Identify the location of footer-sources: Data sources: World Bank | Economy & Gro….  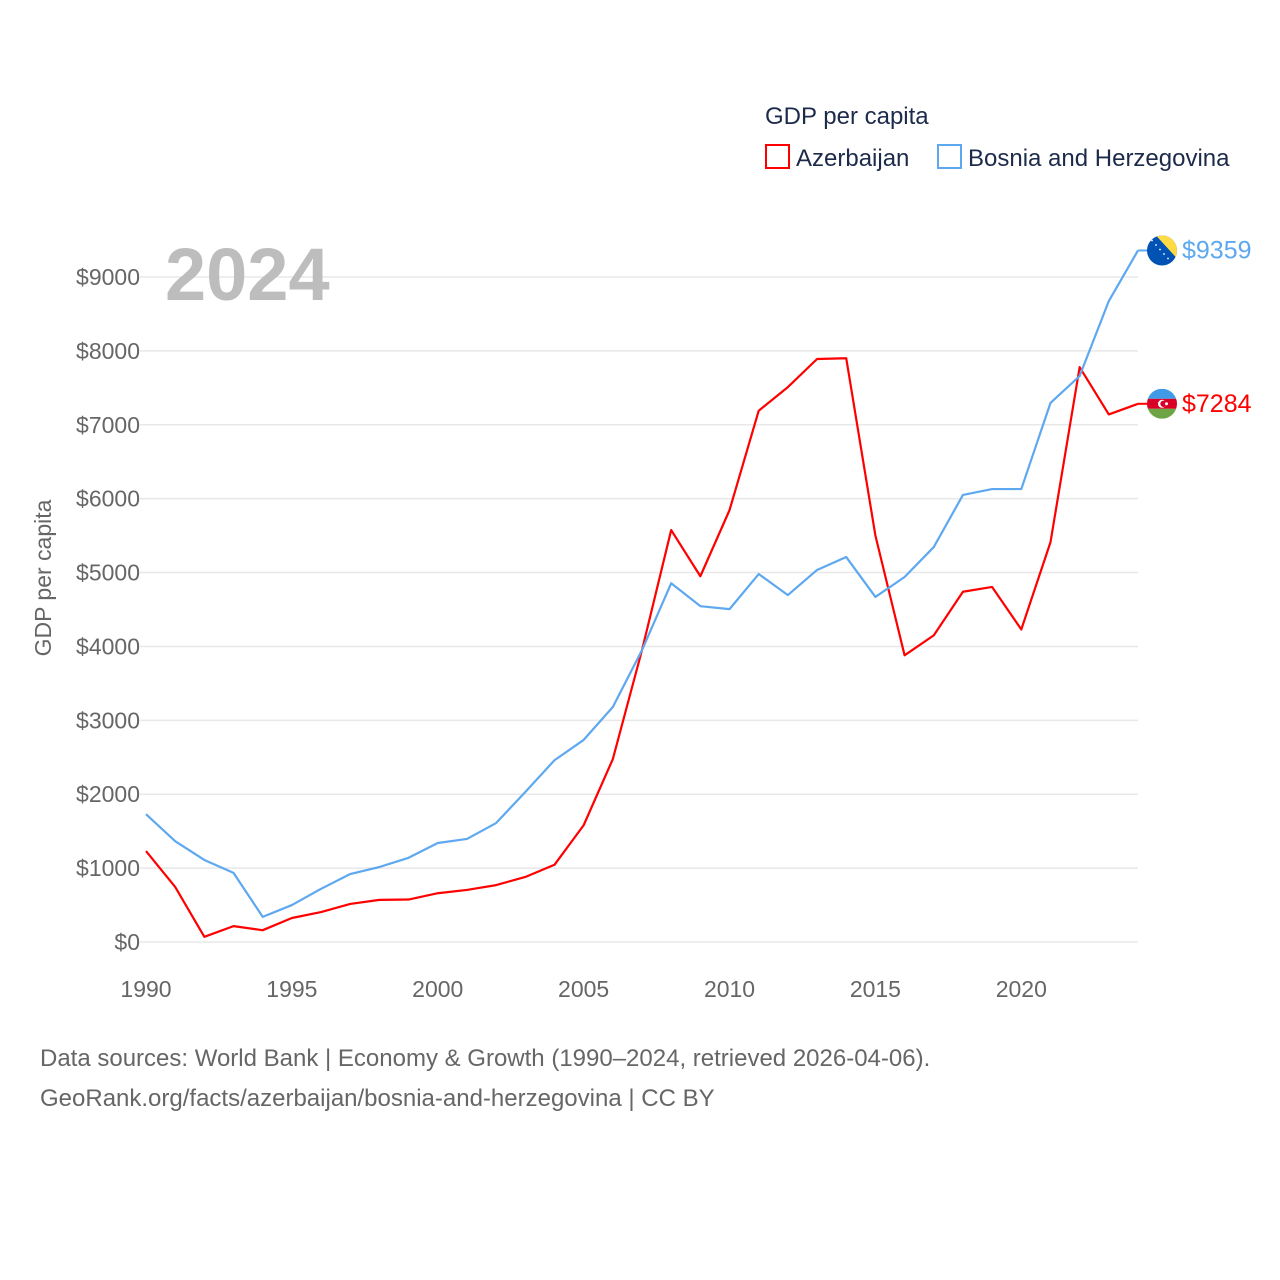
(485, 1058).